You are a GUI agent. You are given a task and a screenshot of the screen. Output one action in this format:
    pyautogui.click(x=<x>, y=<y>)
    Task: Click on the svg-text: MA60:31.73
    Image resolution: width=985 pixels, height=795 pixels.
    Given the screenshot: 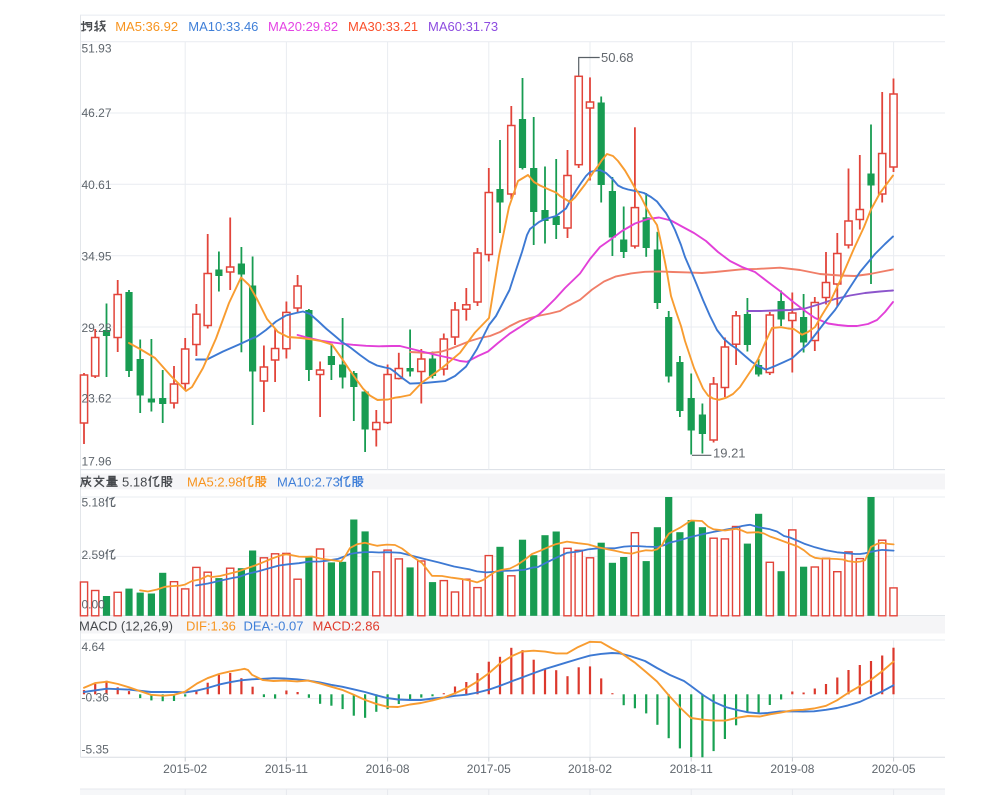 What is the action you would take?
    pyautogui.click(x=463, y=26)
    